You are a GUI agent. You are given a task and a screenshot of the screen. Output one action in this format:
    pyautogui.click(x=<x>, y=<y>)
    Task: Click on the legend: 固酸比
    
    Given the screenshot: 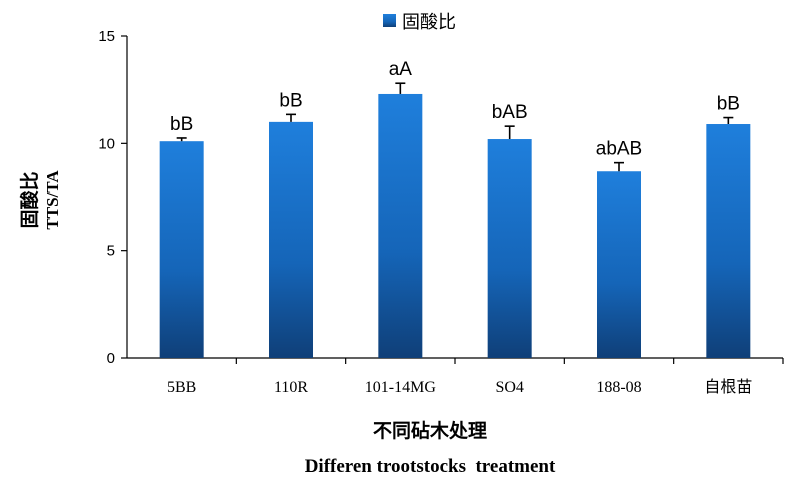 What is the action you would take?
    pyautogui.click(x=419, y=22)
    